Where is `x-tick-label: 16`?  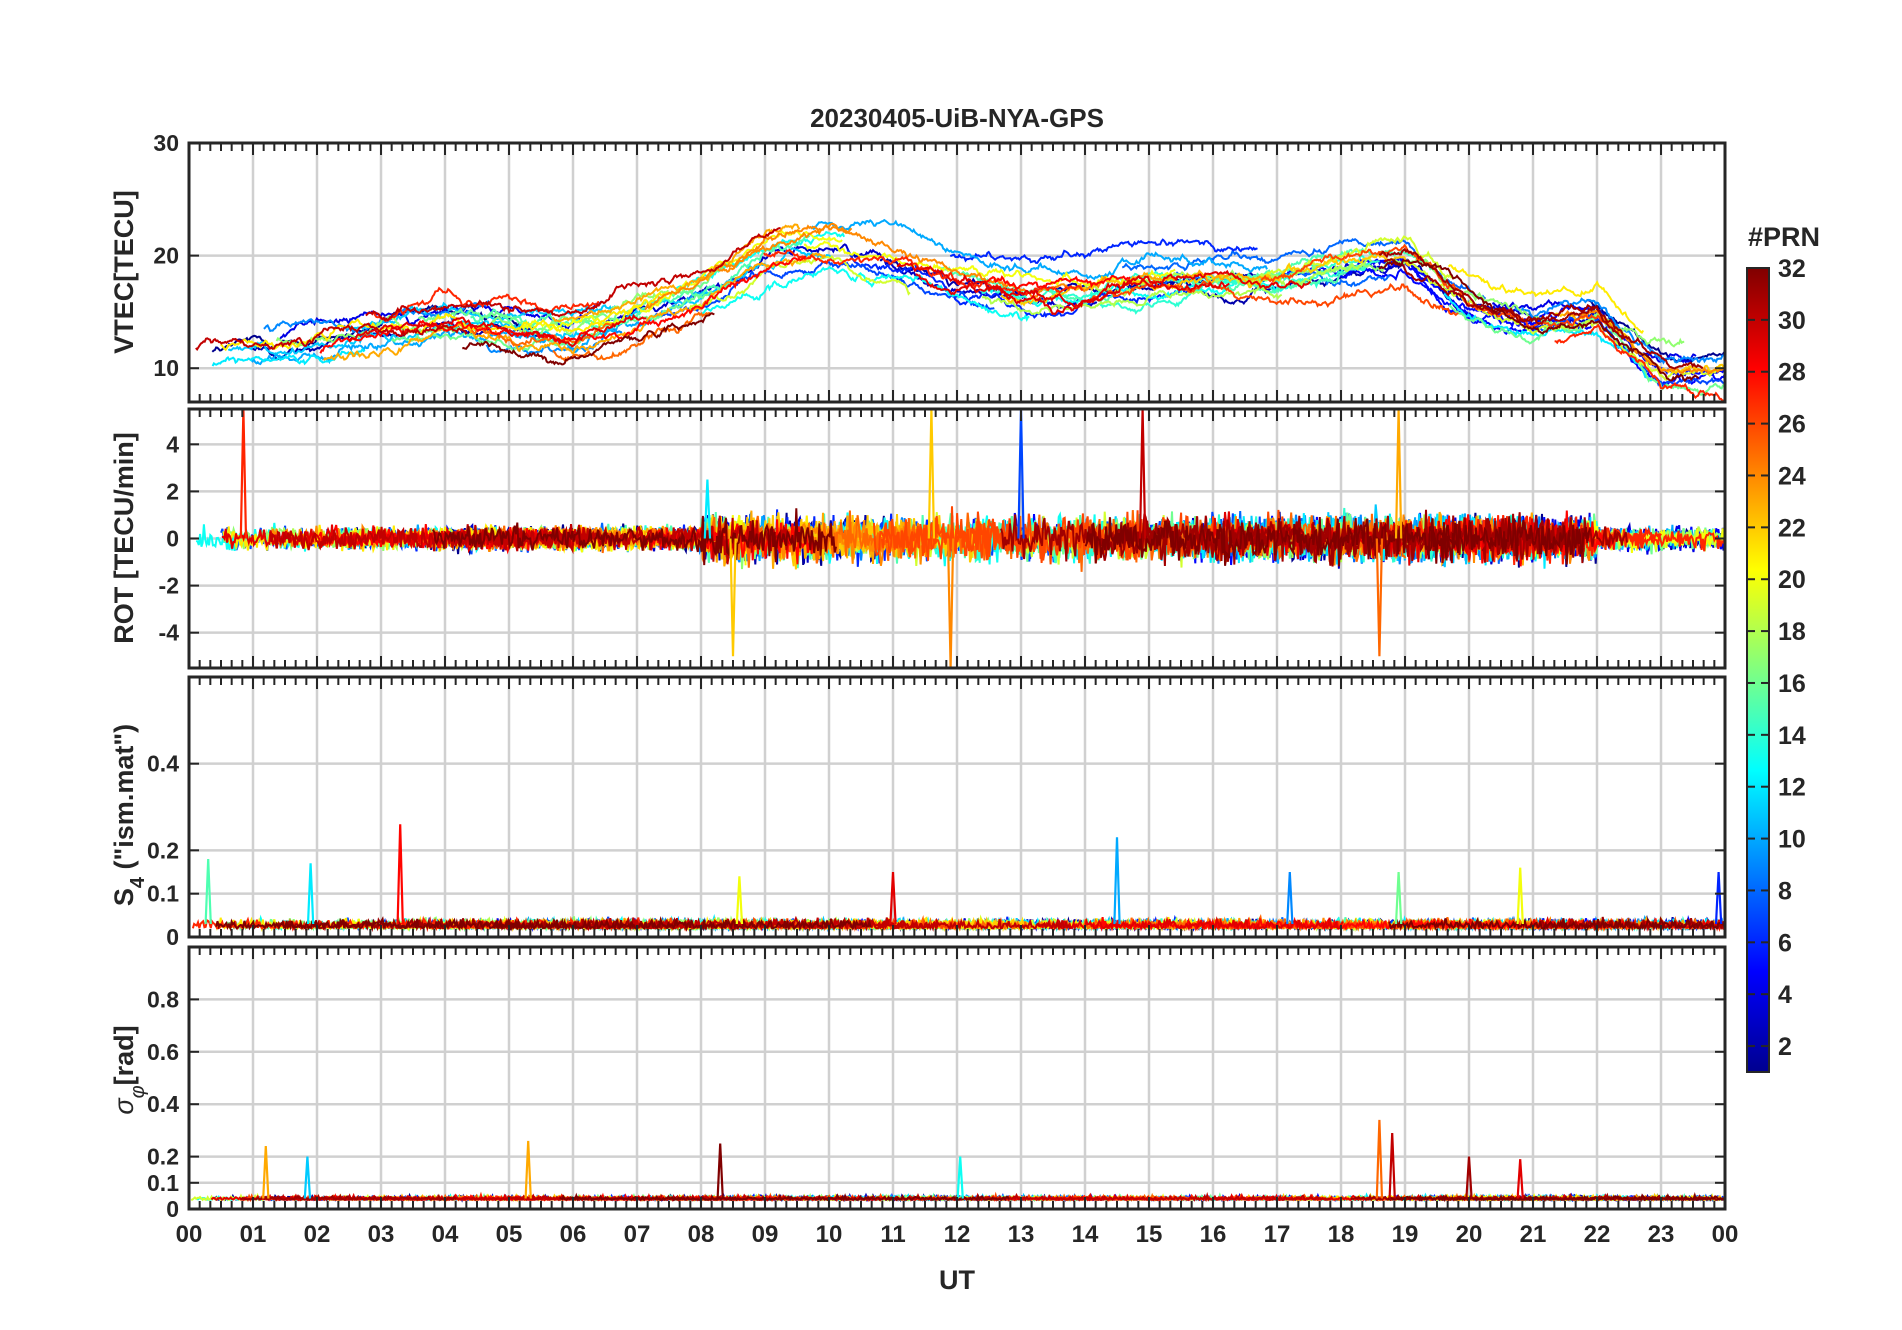 x-tick-label: 16 is located at coordinates (1213, 1234).